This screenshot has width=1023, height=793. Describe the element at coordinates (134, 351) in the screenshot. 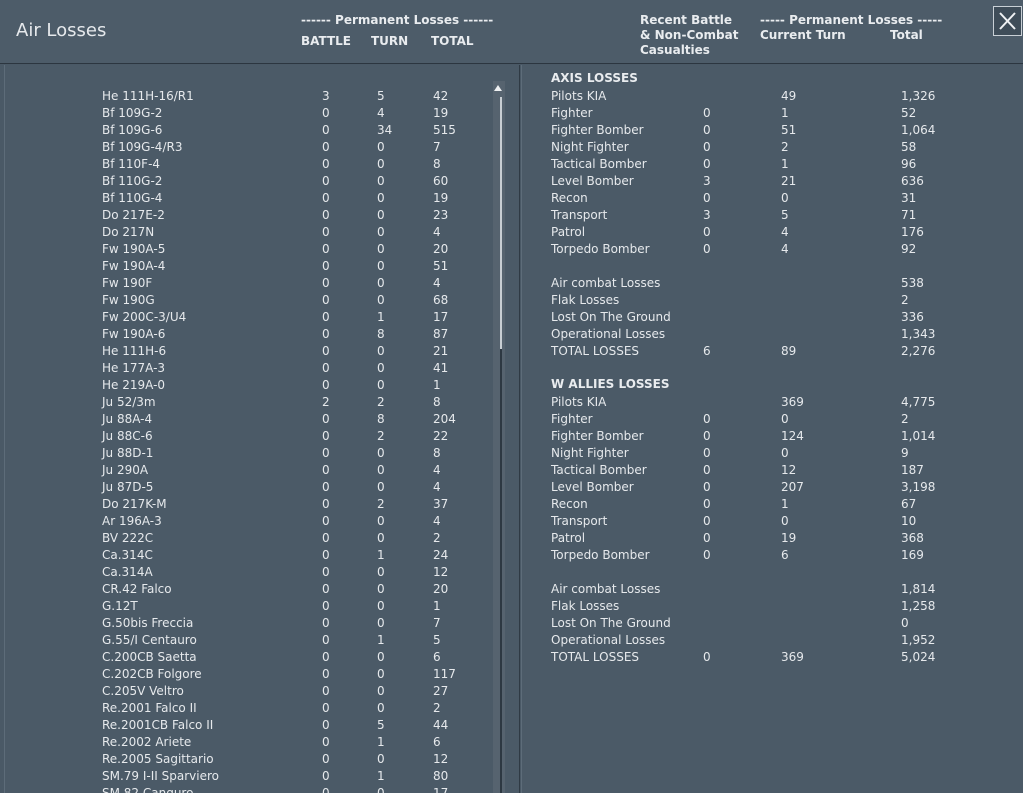

I see `aircraft-name: He 111H-6` at that location.